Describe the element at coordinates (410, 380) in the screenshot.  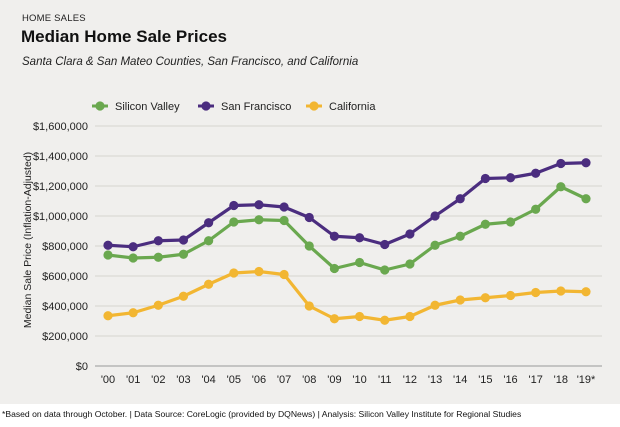
I see `x-tick-label: '12` at that location.